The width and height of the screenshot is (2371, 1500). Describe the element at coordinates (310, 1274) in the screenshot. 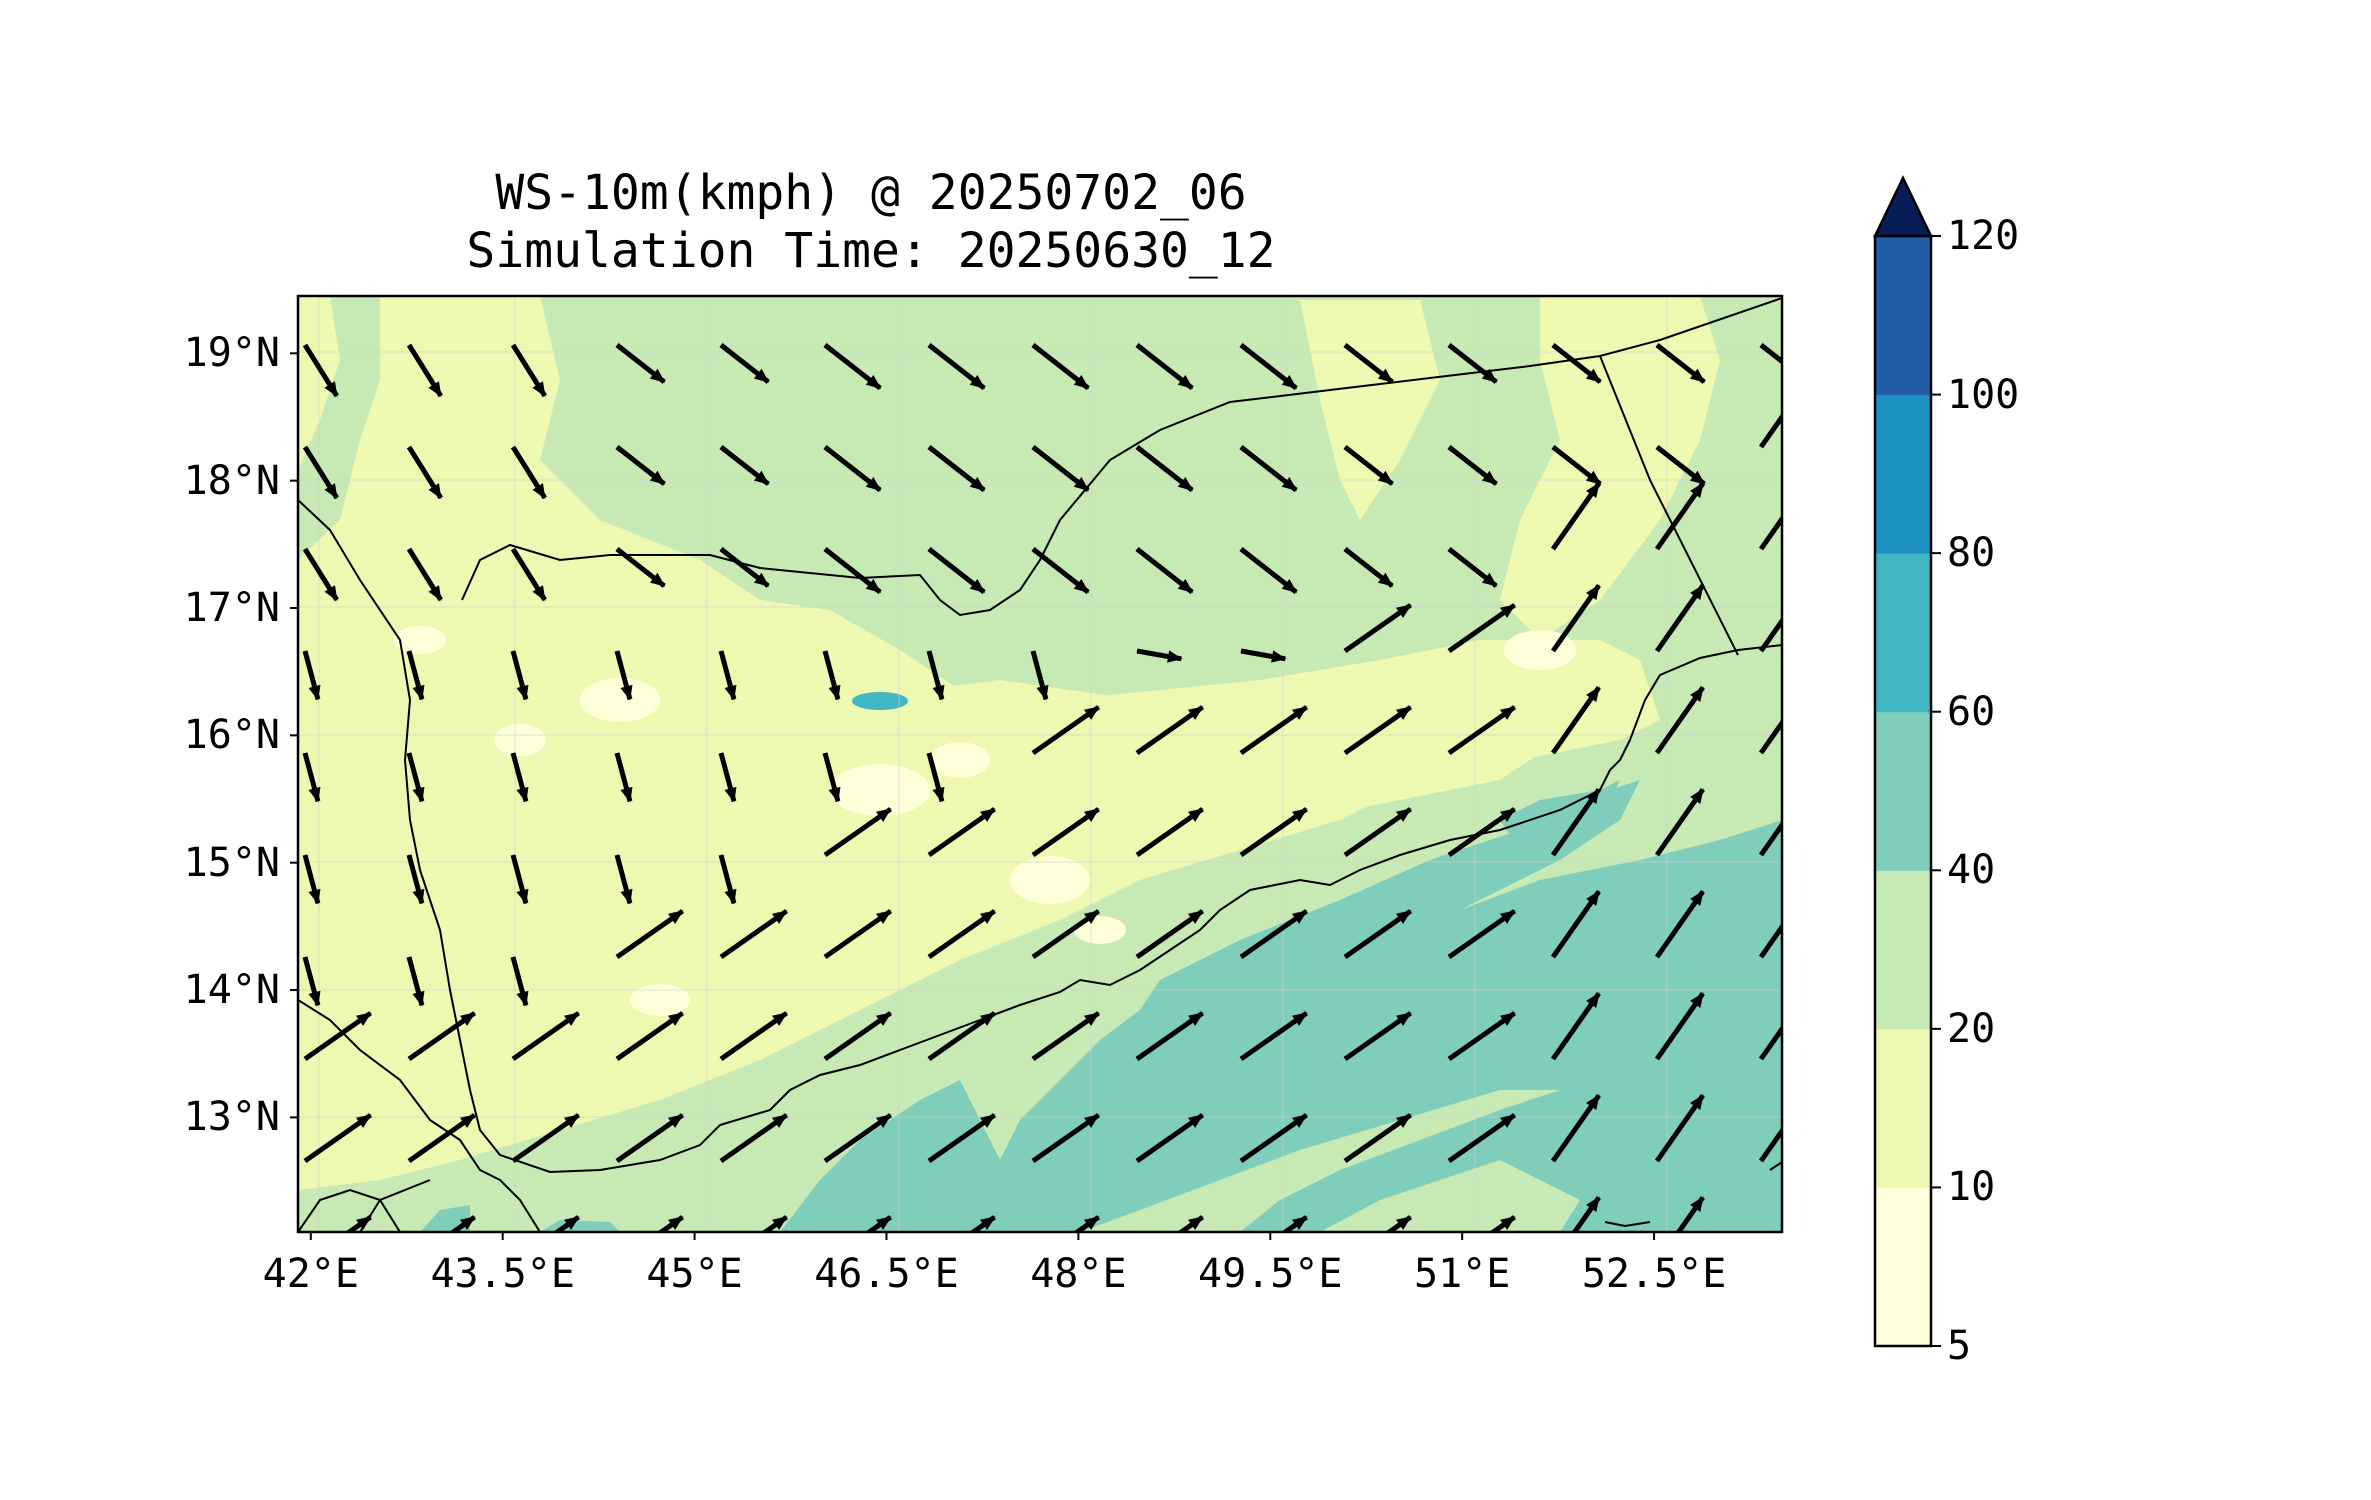

I see `lon-tick-label: 42°E` at that location.